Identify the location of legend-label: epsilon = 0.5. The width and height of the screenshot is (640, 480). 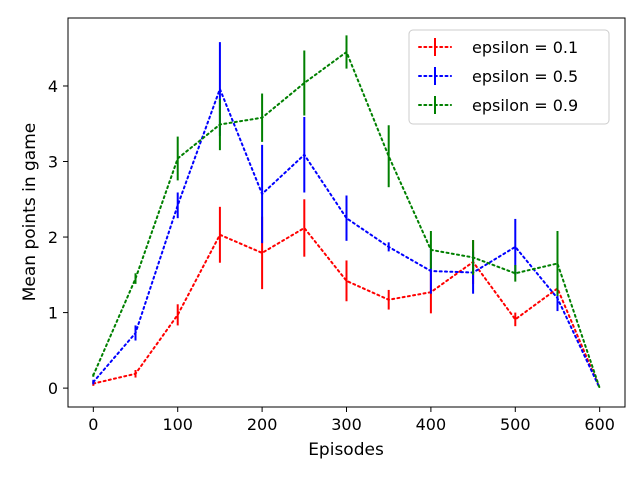
(525, 76).